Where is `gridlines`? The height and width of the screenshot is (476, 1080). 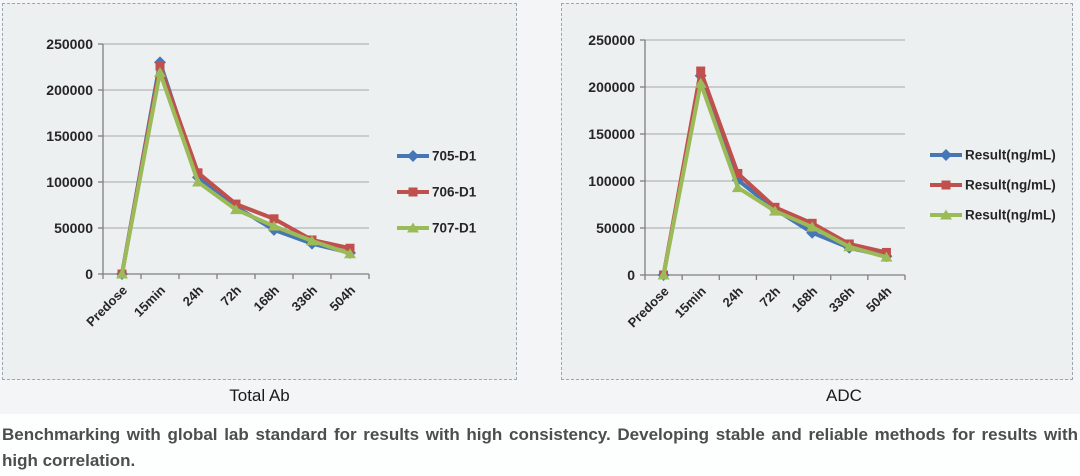 gridlines is located at coordinates (775, 134).